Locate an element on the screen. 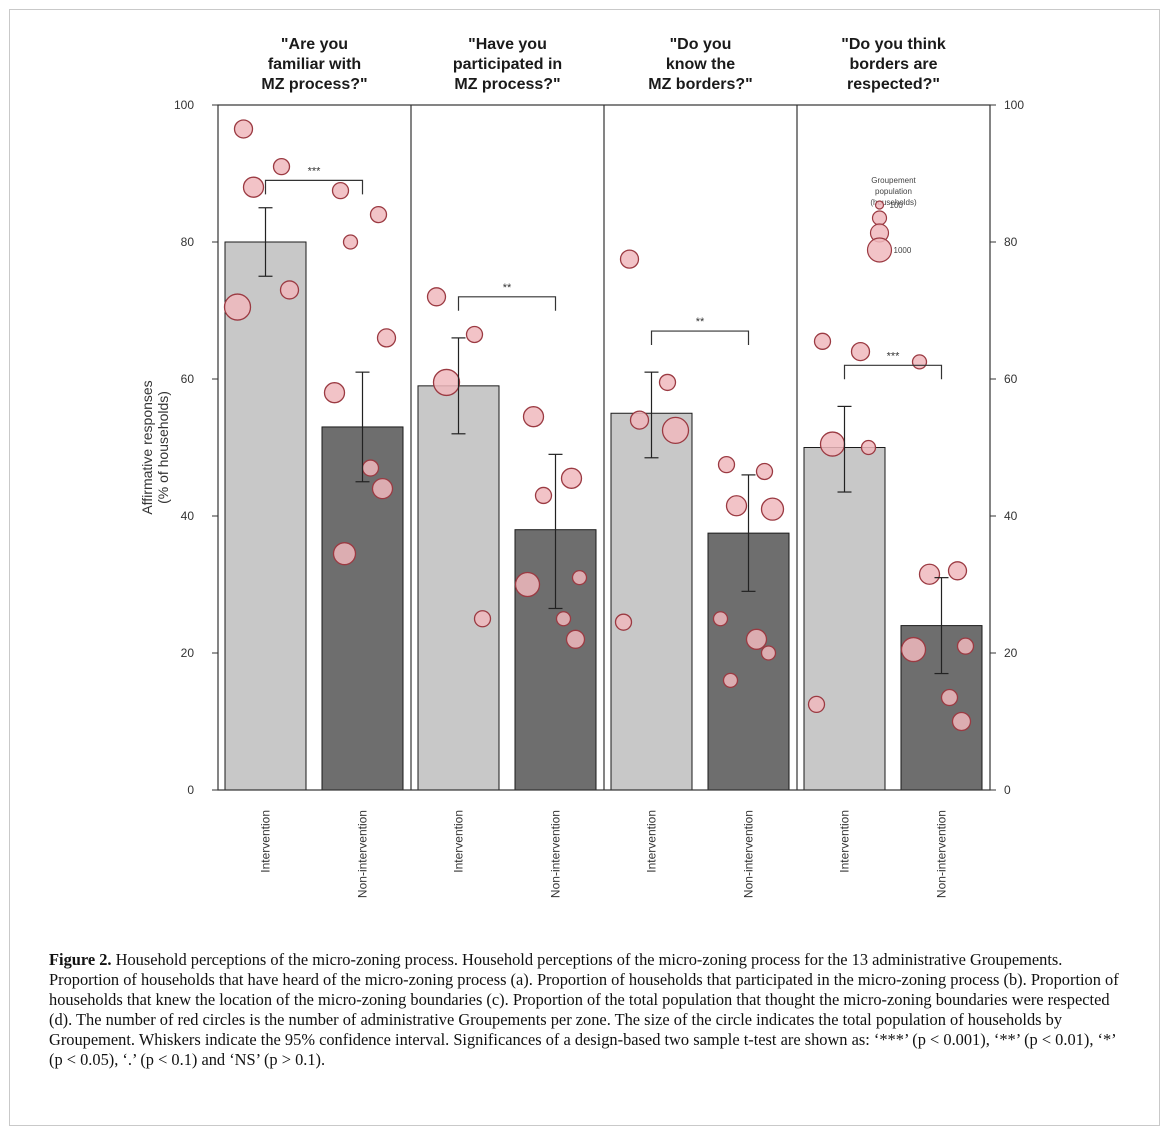  legend-title-line: (households) is located at coordinates (893, 202).